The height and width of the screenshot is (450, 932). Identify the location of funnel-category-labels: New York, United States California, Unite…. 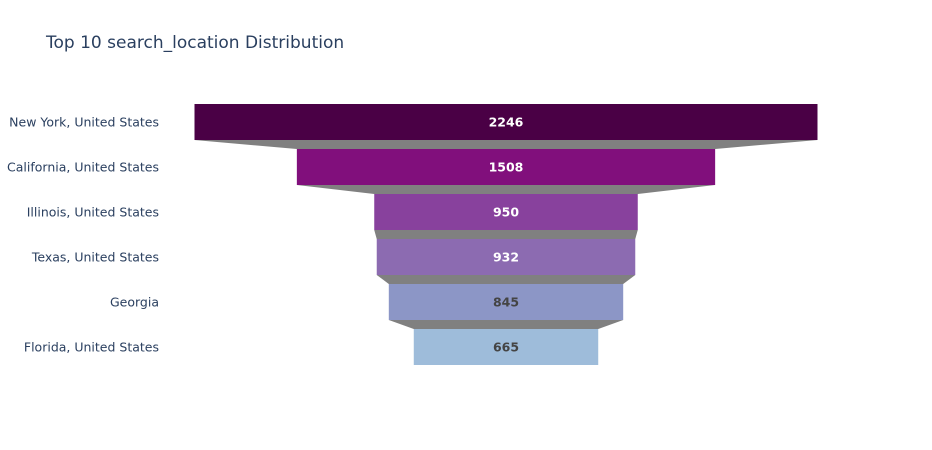
(83, 235).